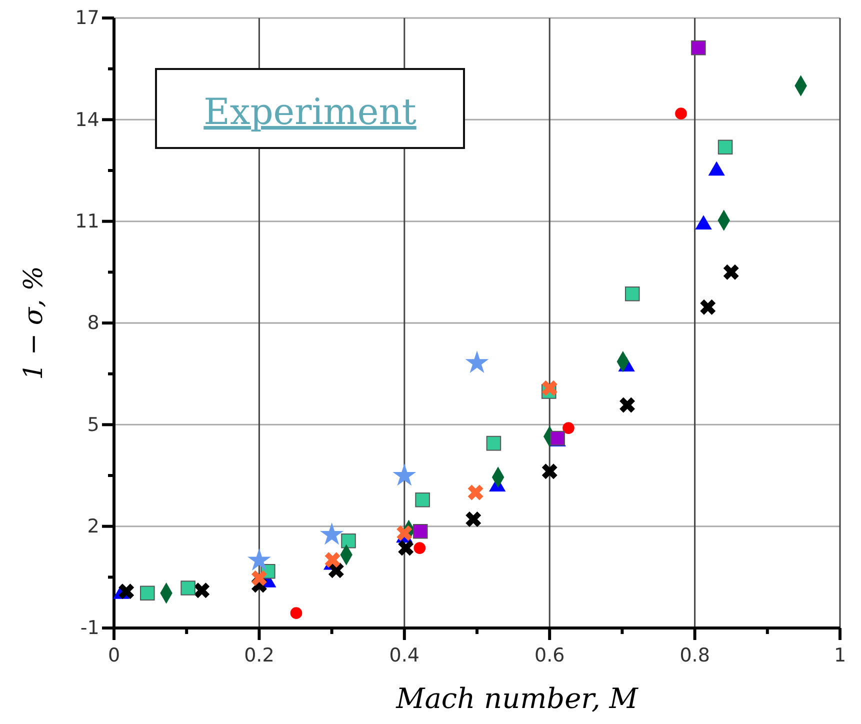 This screenshot has height=724, width=861. I want to click on x-tick-label: 0.2, so click(259, 655).